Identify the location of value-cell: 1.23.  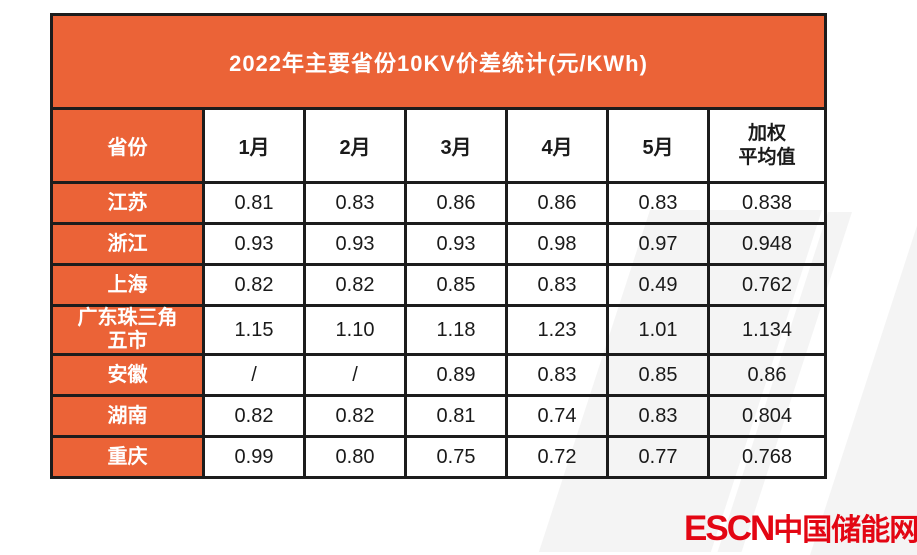
(557, 330).